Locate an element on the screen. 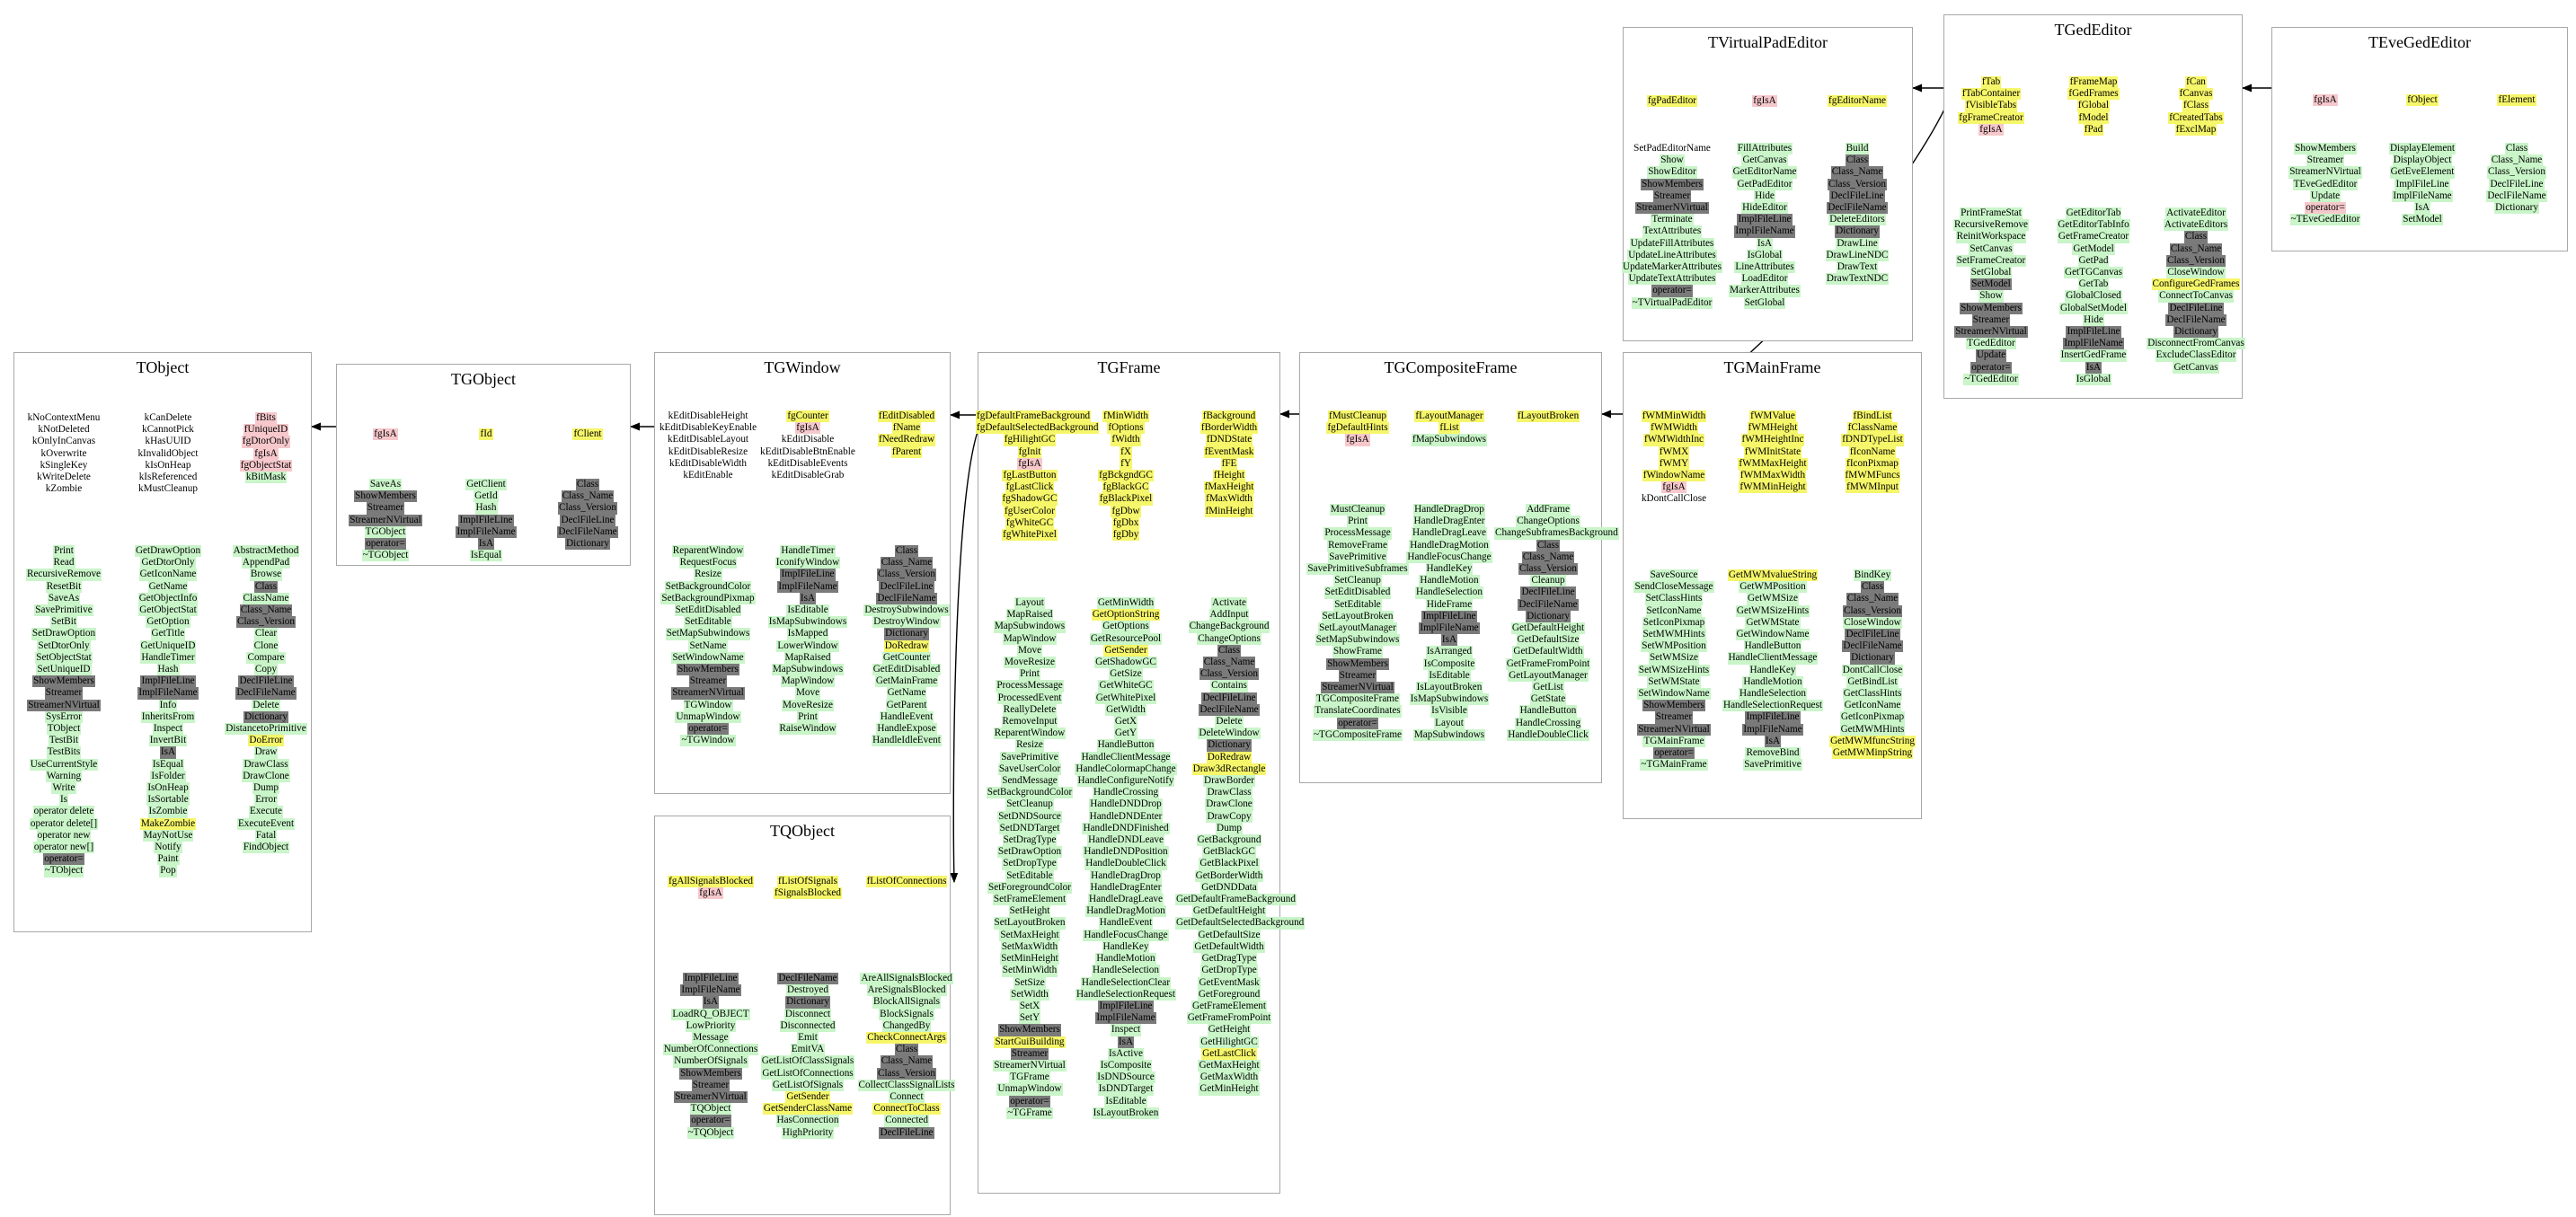  member-getsize: GetSize is located at coordinates (1126, 674).